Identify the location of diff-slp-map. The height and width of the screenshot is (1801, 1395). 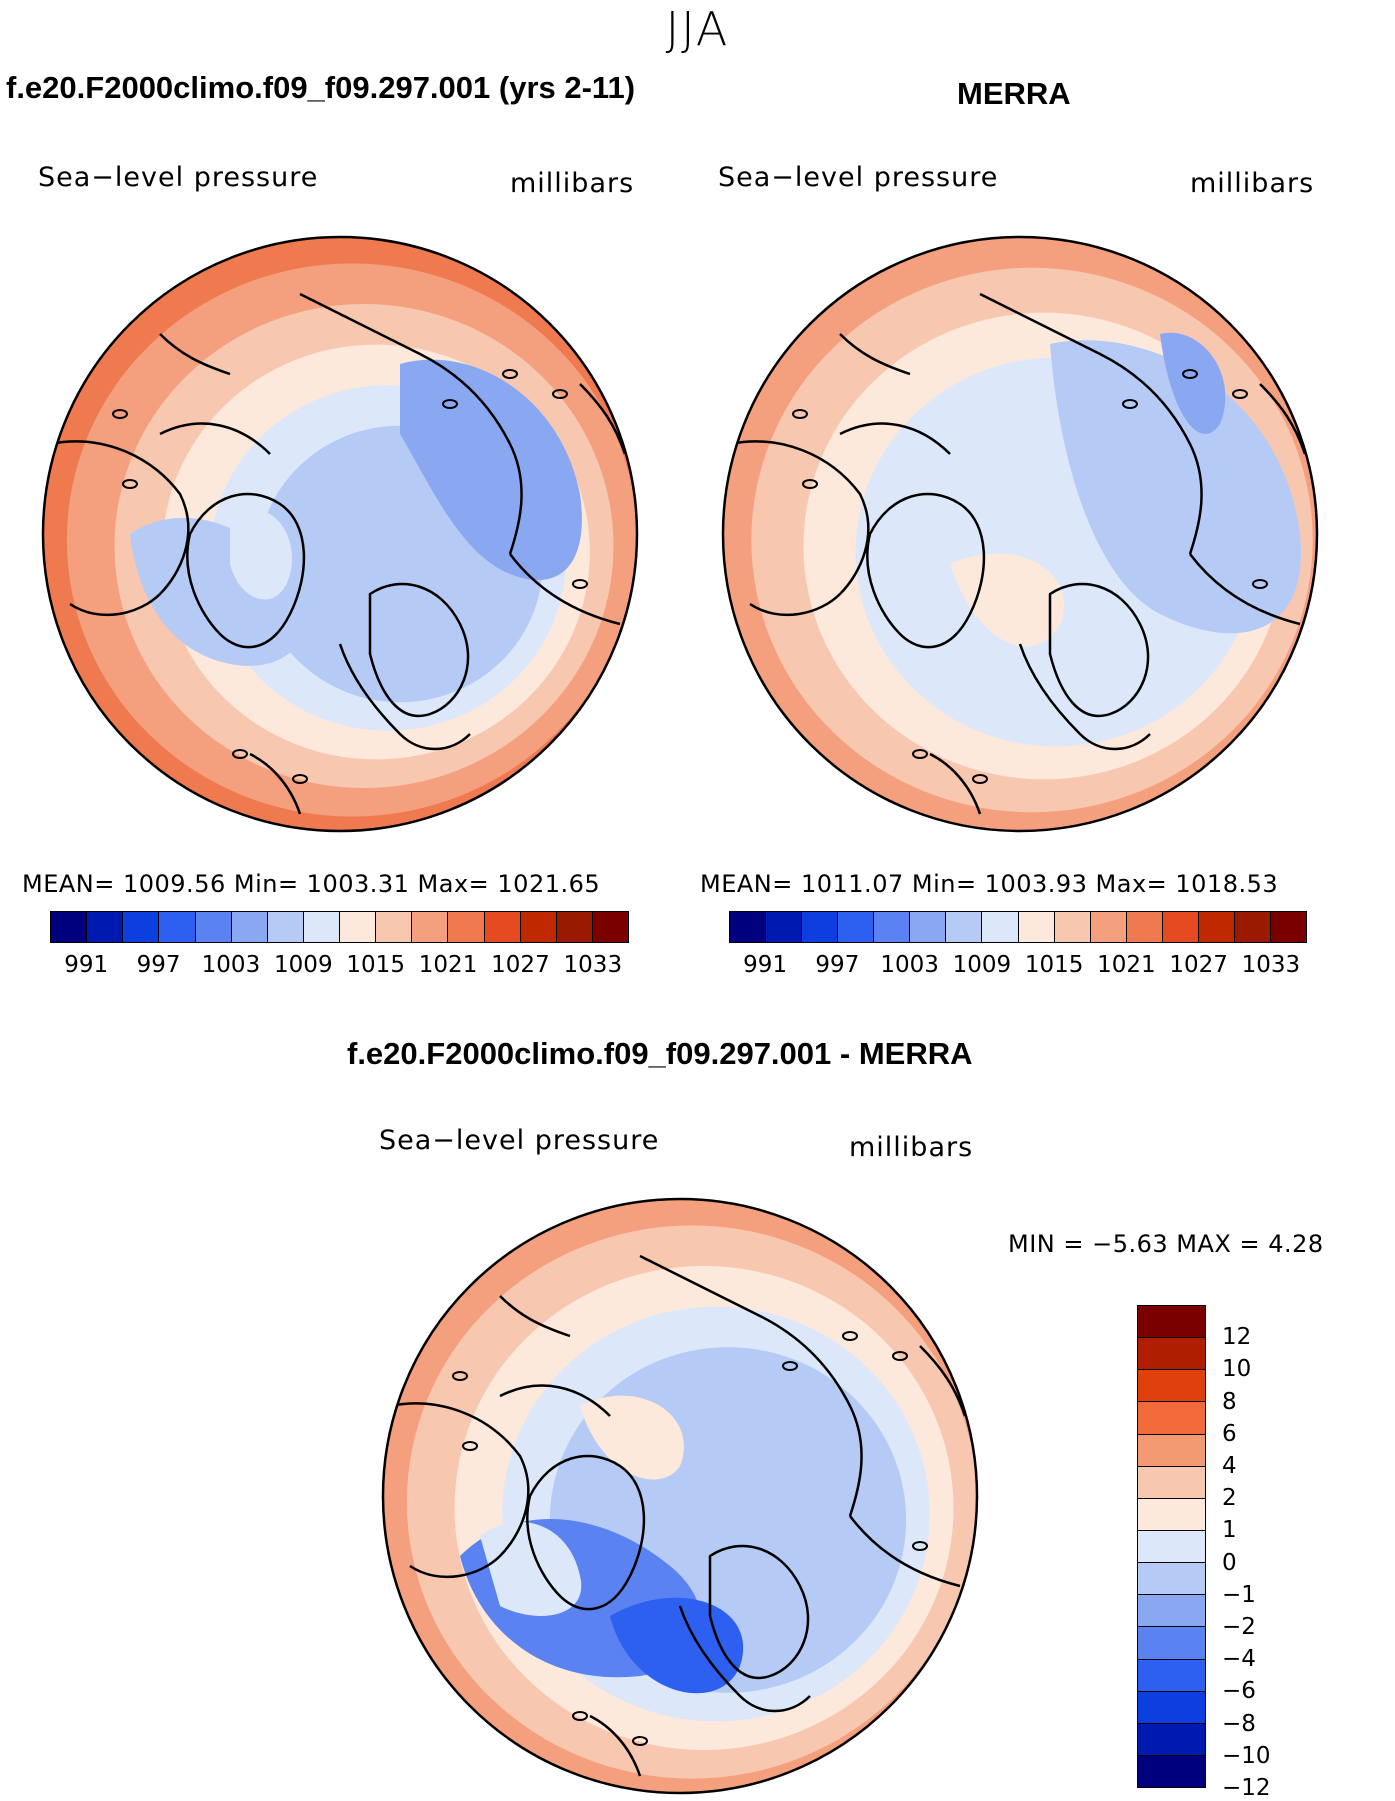
(680, 1496).